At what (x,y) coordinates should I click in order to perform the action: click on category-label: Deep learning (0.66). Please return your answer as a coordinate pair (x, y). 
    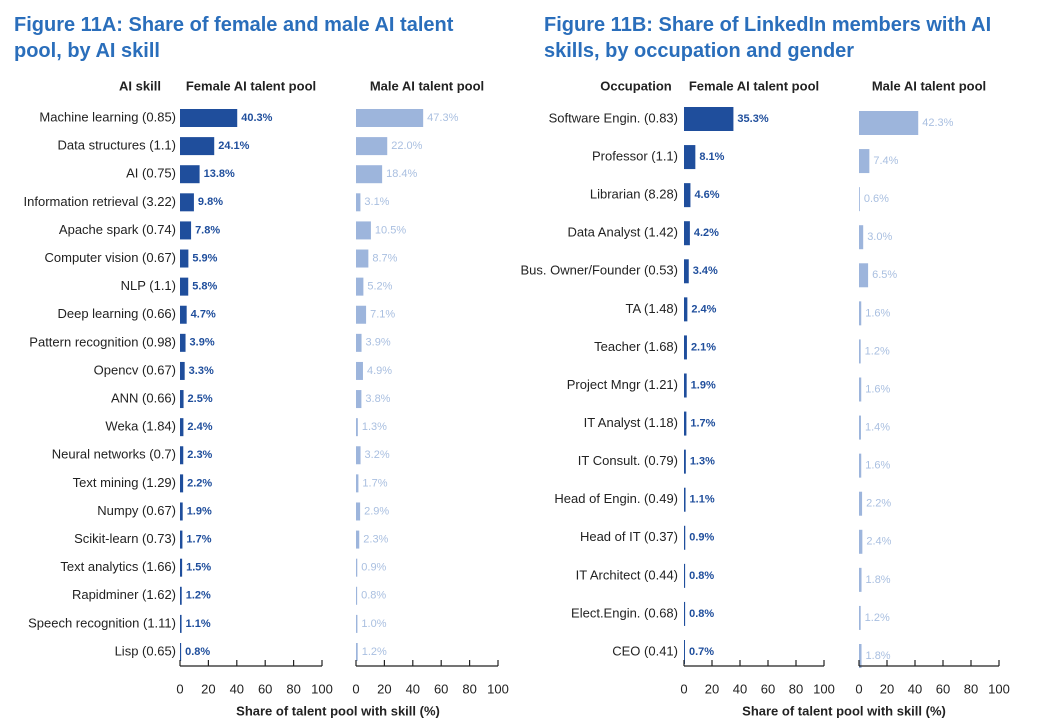
    Looking at the image, I should click on (116, 313).